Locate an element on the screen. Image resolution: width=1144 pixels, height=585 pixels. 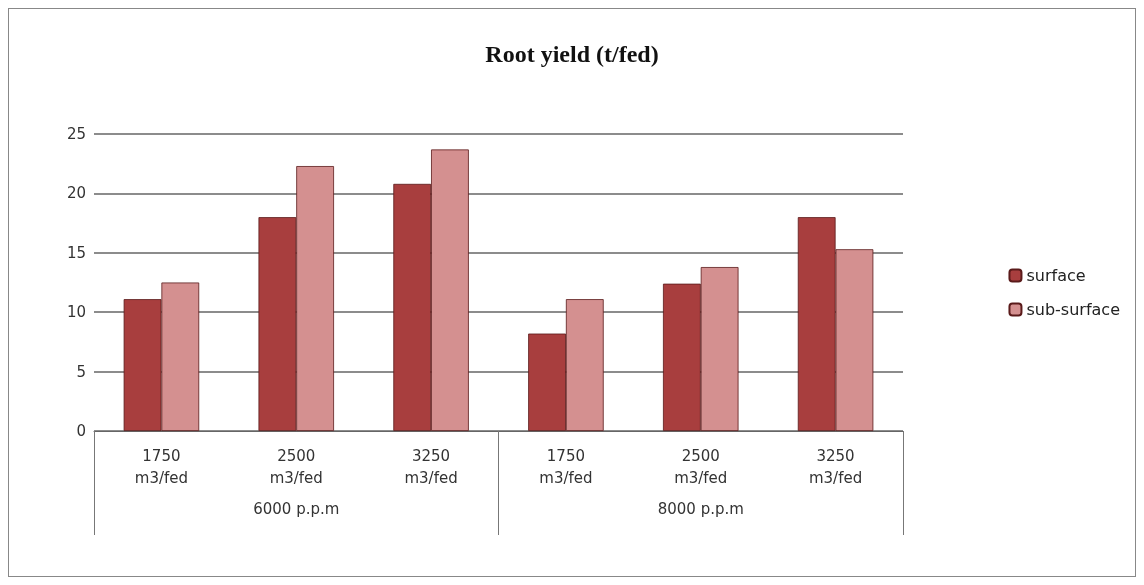
y-tick-label: 15 is located at coordinates (76, 252).